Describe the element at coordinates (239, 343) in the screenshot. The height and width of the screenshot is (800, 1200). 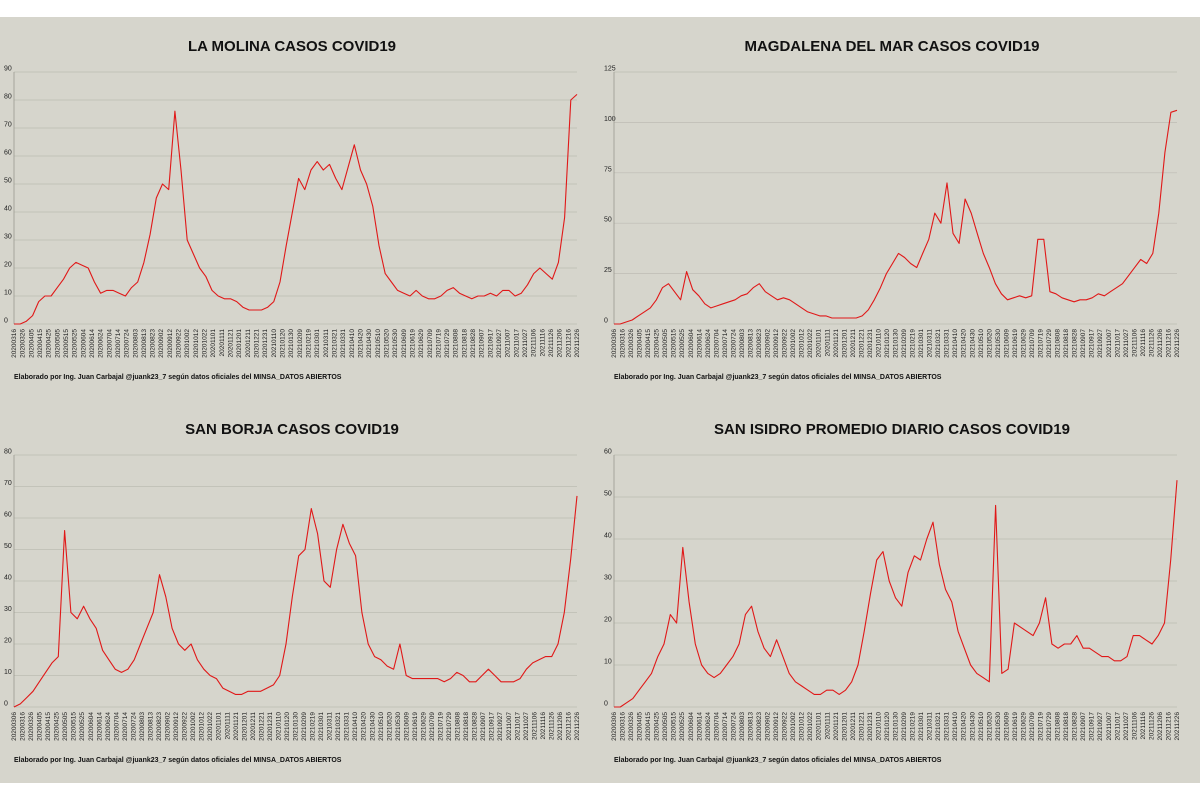
I see `x-tick-label: 20201201` at that location.